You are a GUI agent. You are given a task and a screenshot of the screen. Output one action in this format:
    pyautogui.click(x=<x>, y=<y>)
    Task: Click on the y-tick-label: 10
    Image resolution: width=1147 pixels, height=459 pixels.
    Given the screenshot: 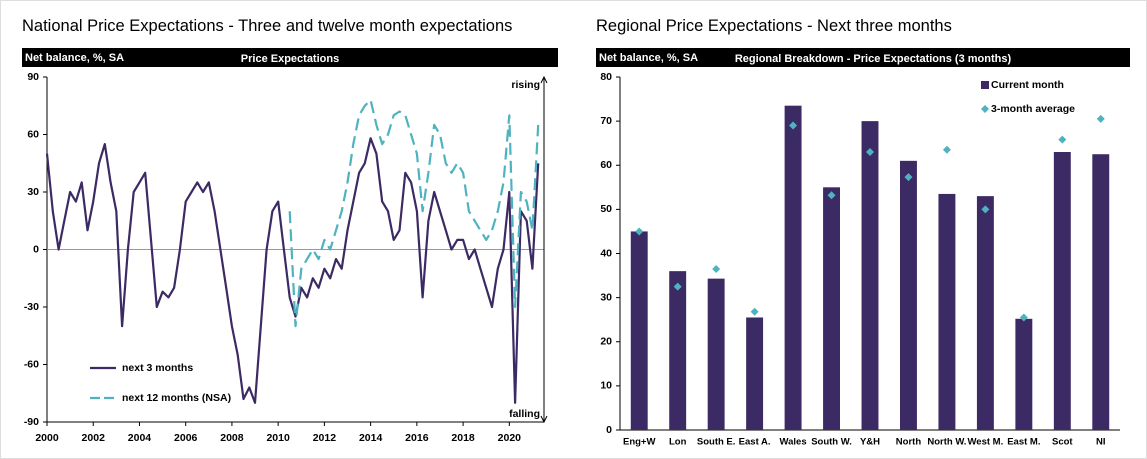 What is the action you would take?
    pyautogui.click(x=606, y=386)
    